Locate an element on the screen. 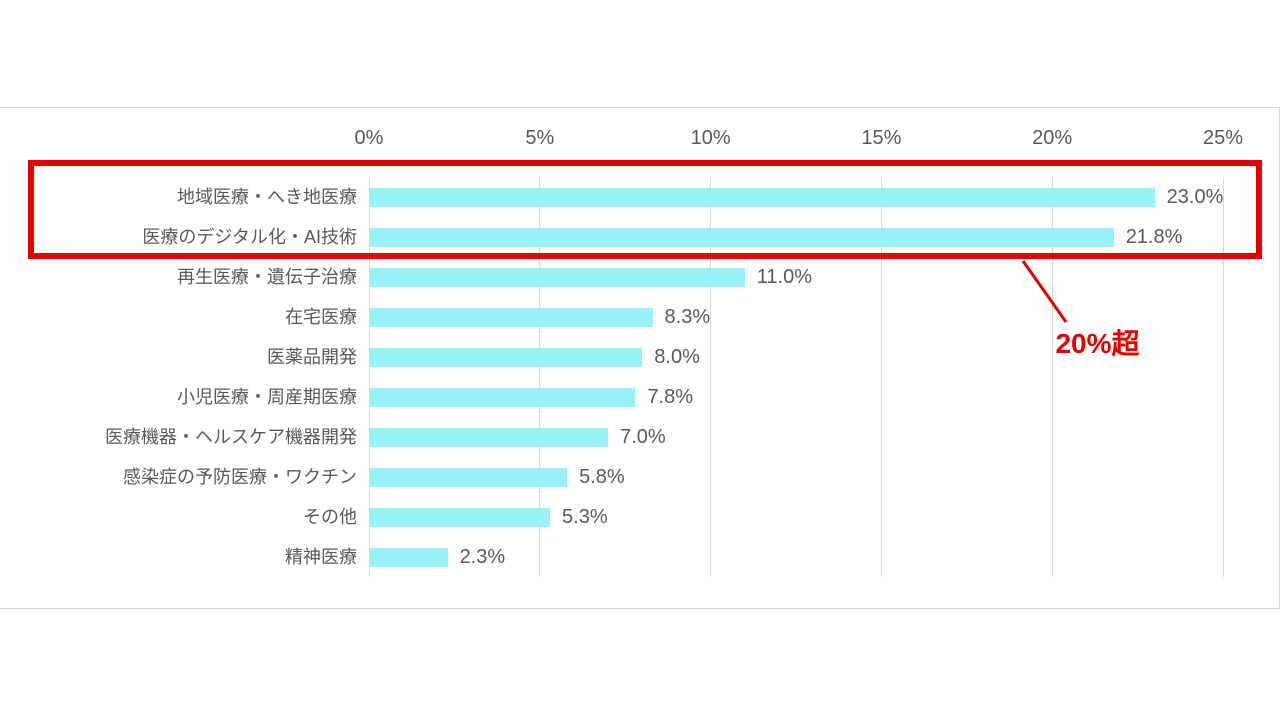  value-label: 7.8% is located at coordinates (670, 397).